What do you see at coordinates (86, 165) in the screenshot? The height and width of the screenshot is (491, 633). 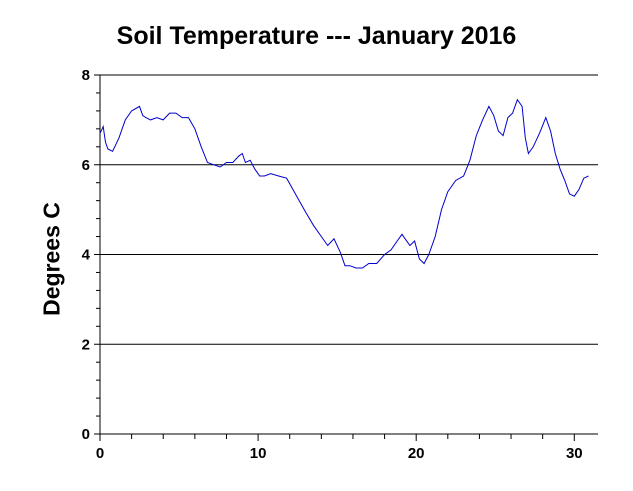 I see `y-tick-label: 6` at bounding box center [86, 165].